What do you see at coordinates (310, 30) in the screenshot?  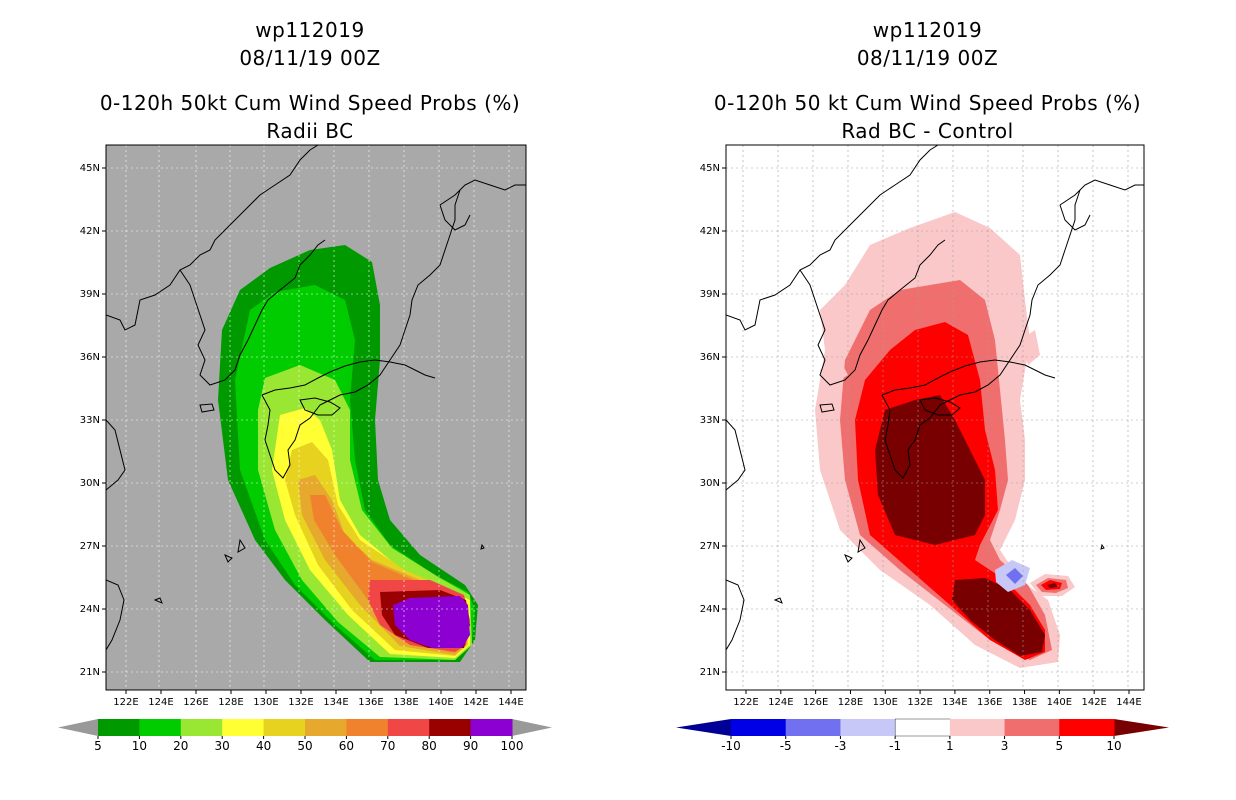 I see `left-storm-id: wp112019` at bounding box center [310, 30].